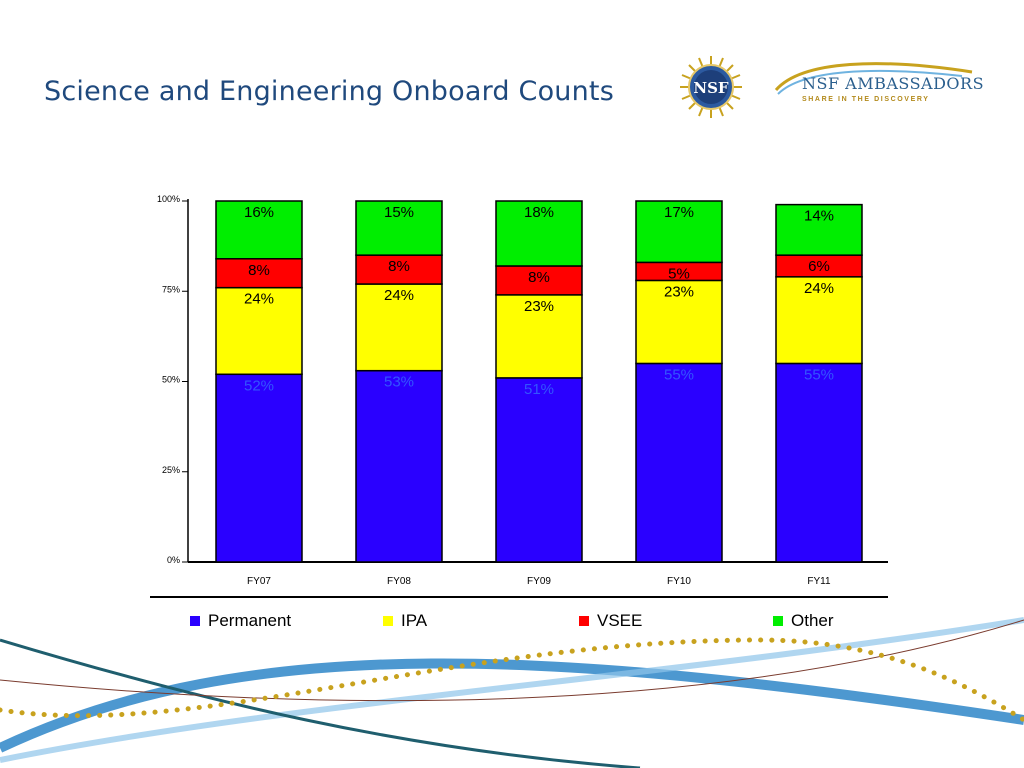 This screenshot has height=768, width=1024. Describe the element at coordinates (259, 230) in the screenshot. I see `bar-segment-other-fy07` at that location.